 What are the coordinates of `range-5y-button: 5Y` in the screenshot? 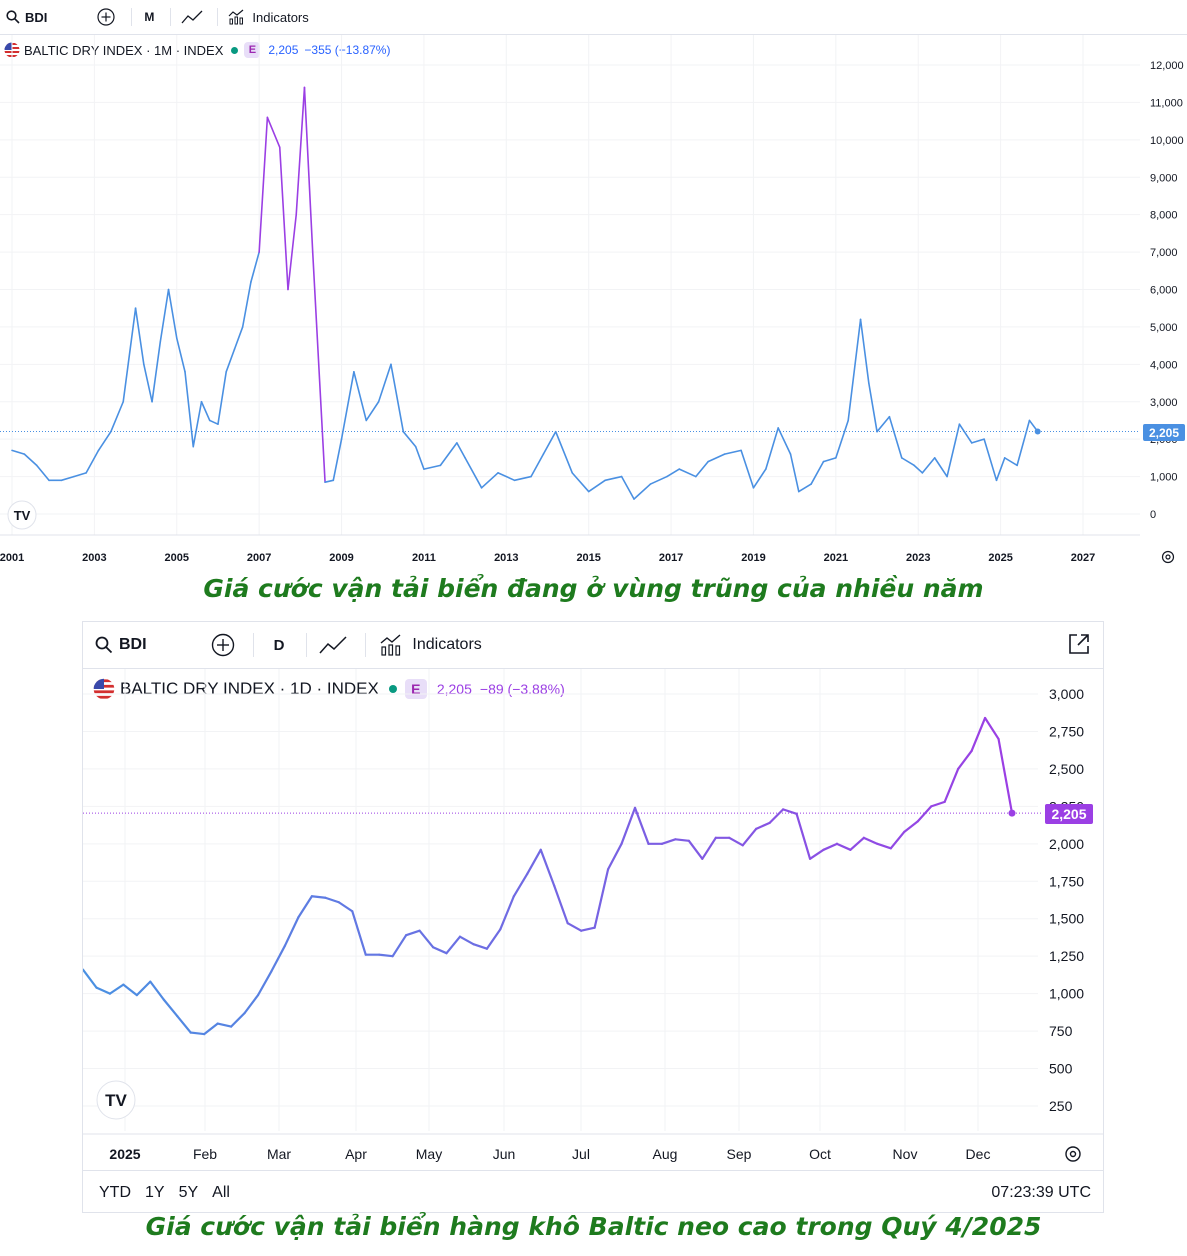 It's located at (188, 1192).